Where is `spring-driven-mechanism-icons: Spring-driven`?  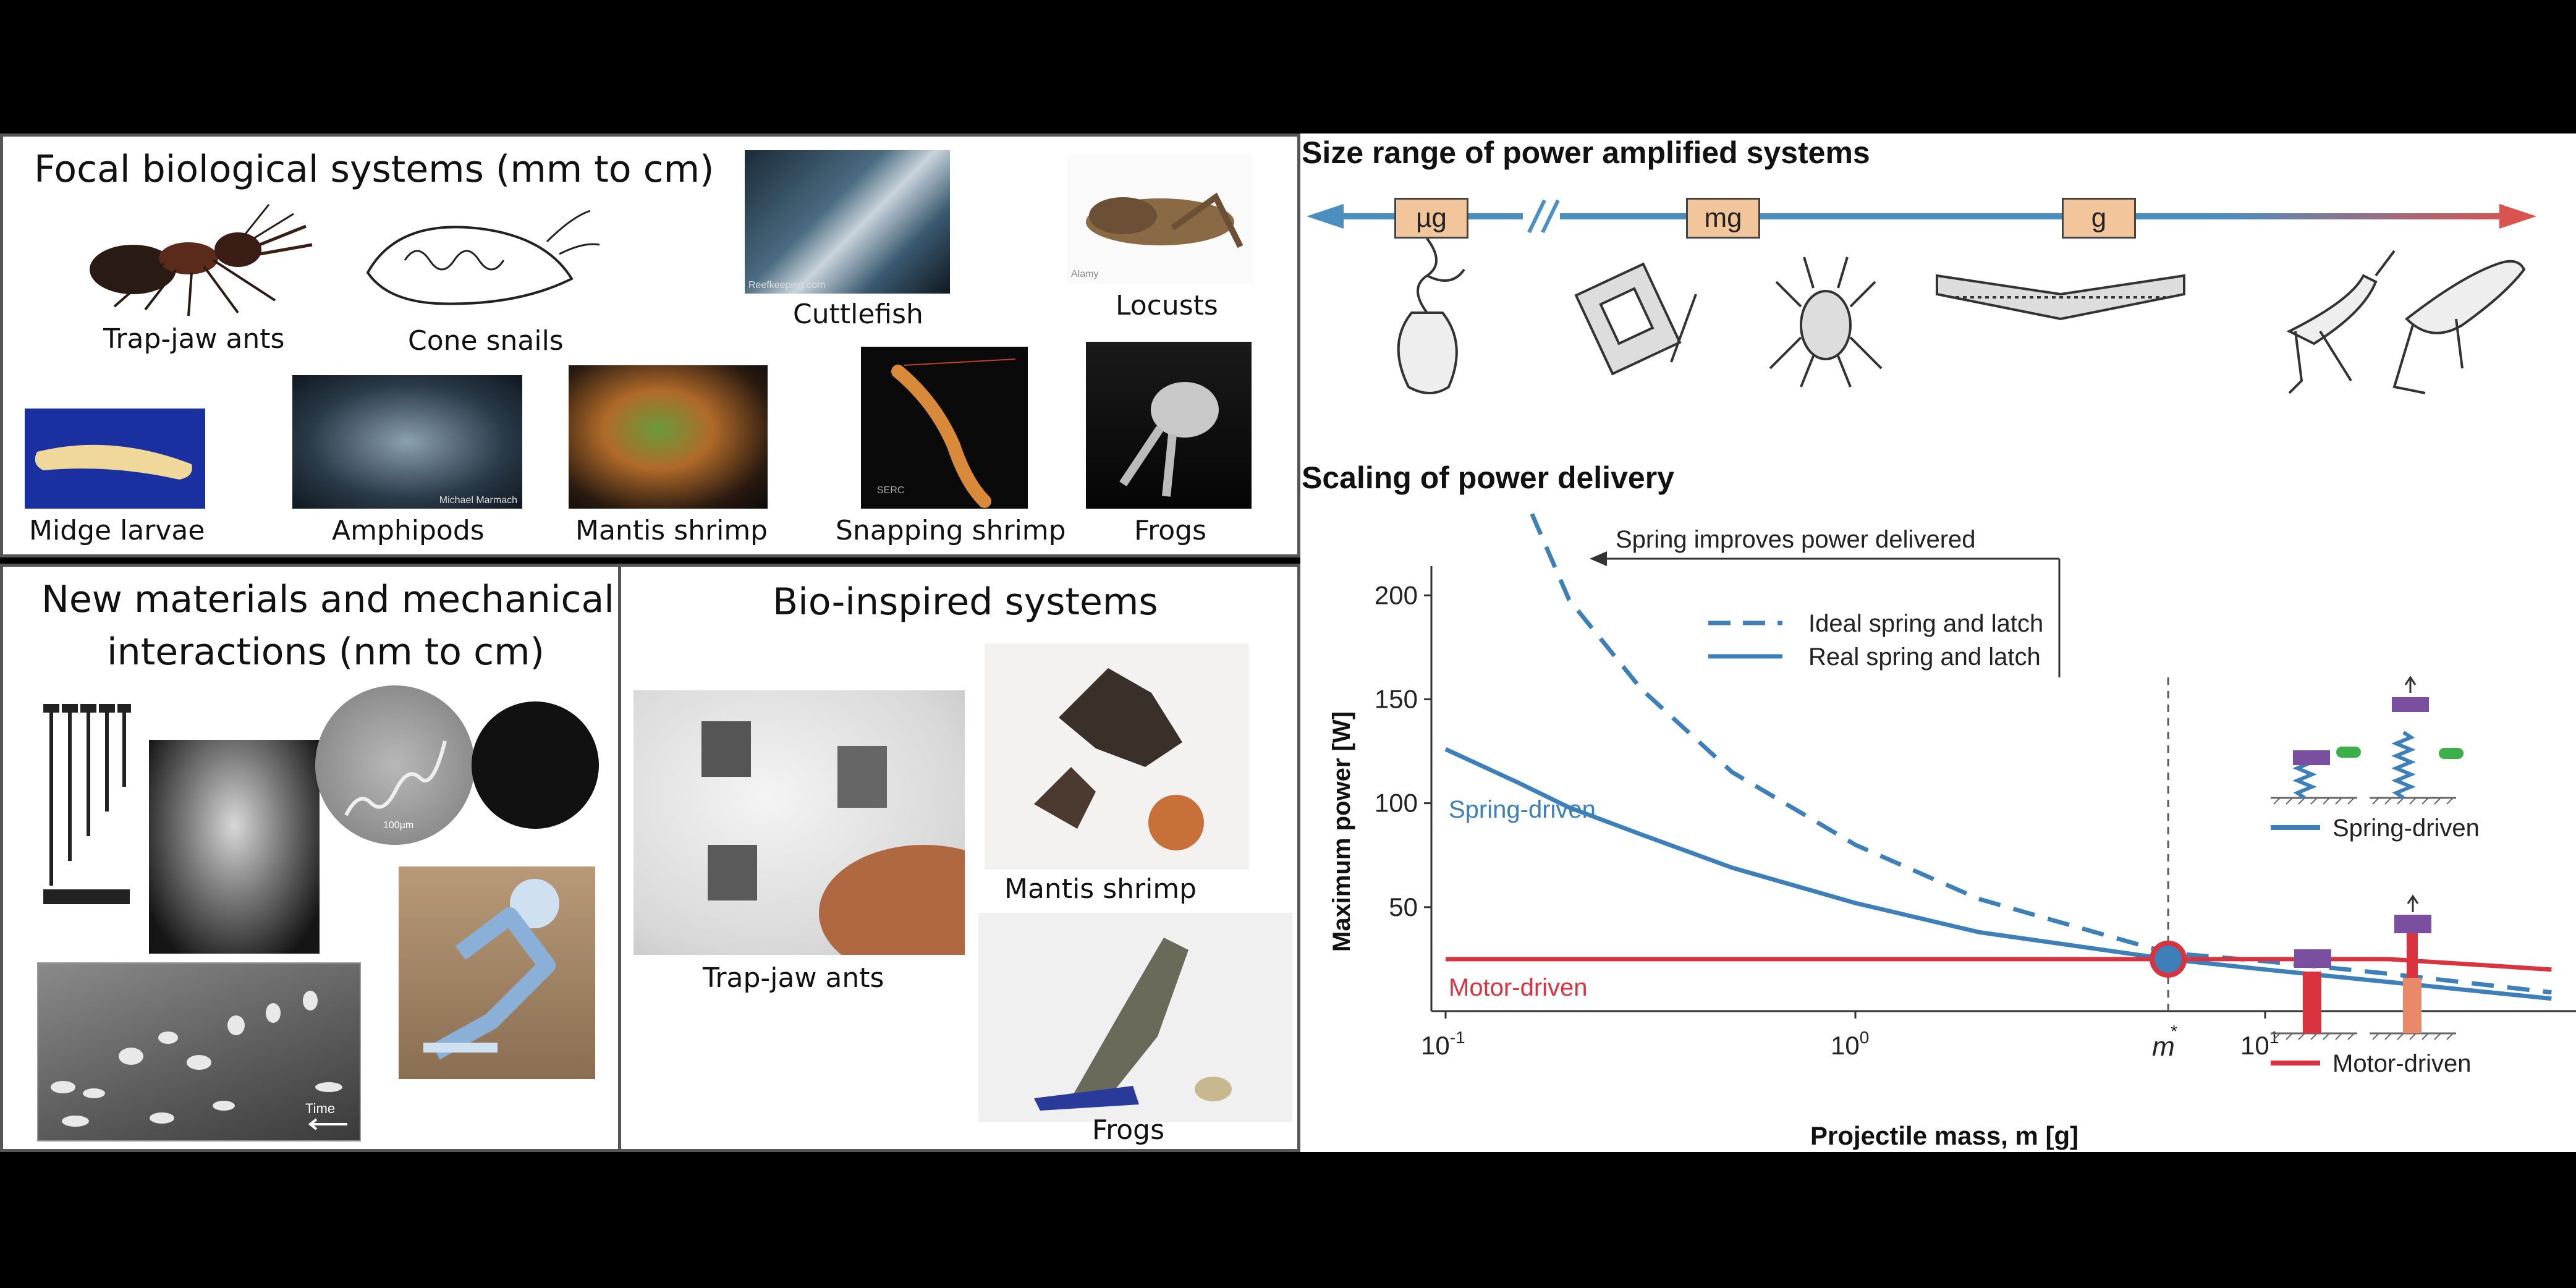 spring-driven-mechanism-icons: Spring-driven is located at coordinates (2375, 759).